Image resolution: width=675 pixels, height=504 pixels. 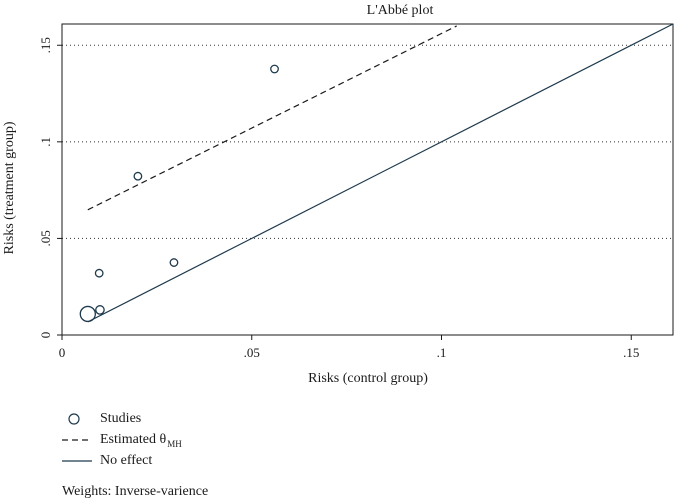 I want to click on x-tick-label: .15, so click(x=631, y=352).